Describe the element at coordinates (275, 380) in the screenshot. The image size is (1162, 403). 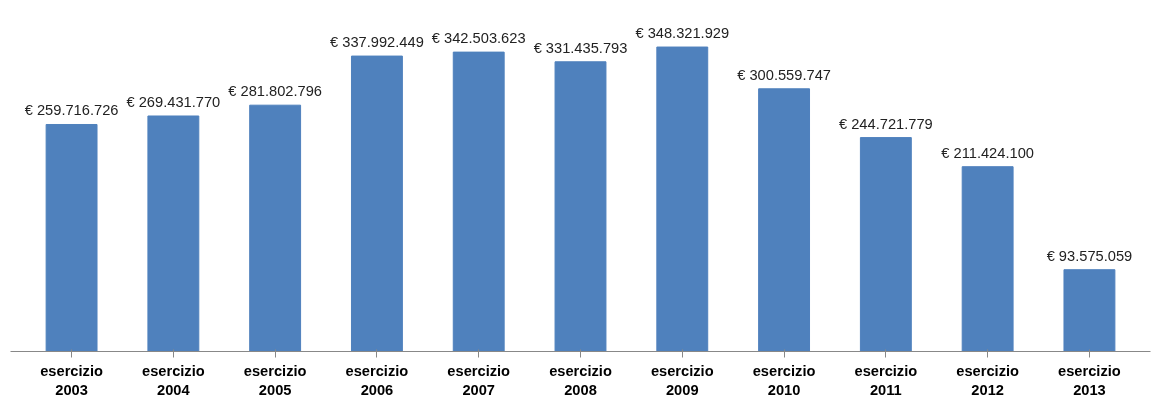
I see `x-tick-label: esercizio 2005` at that location.